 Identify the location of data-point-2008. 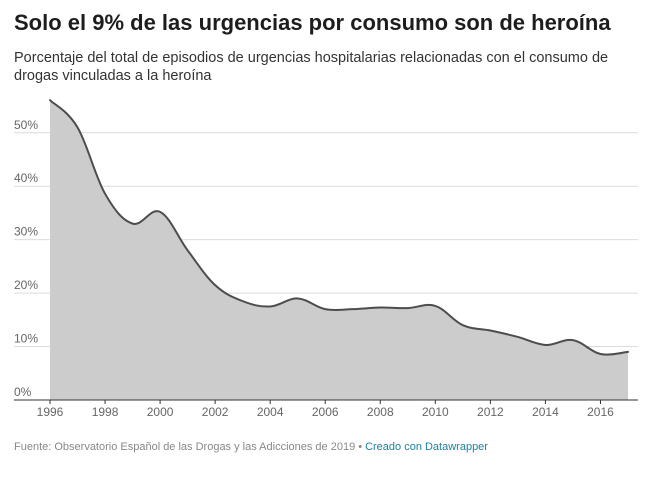
(380, 308).